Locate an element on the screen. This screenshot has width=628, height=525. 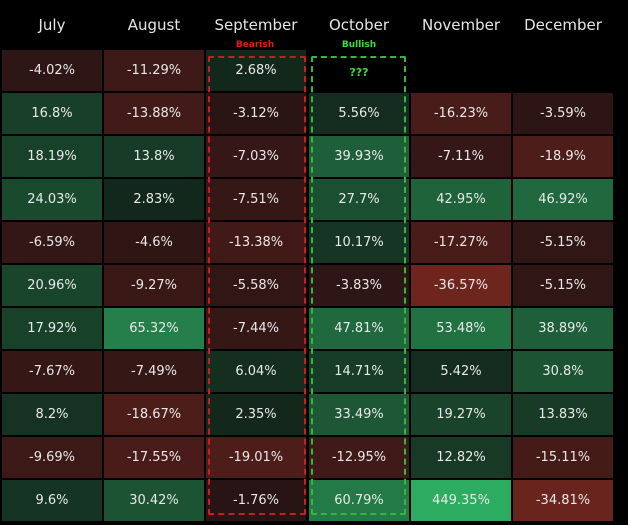
cell-august-row-9: -18.67% is located at coordinates (154, 414).